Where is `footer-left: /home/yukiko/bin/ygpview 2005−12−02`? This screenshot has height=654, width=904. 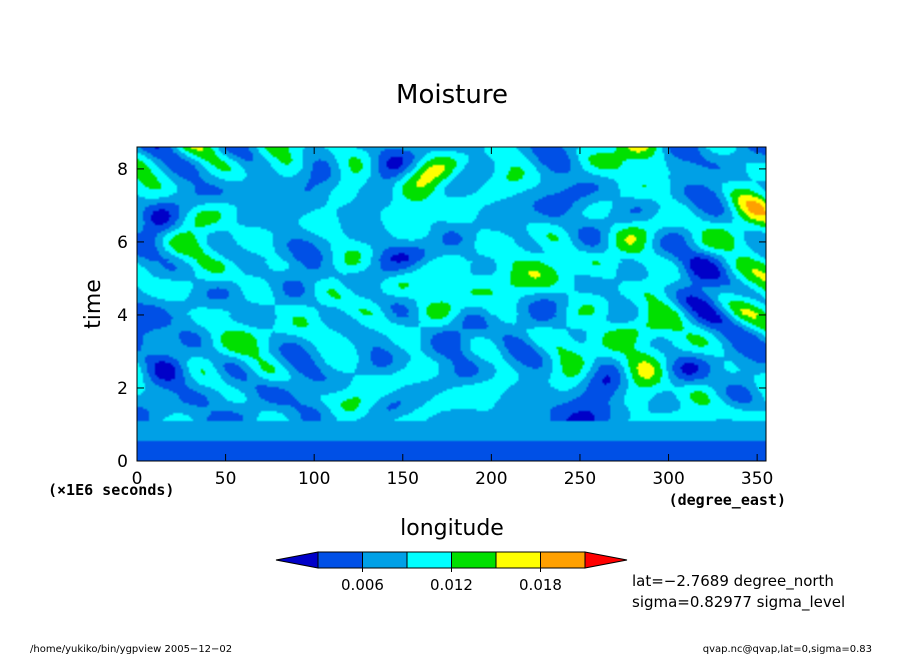 footer-left: /home/yukiko/bin/ygpview 2005−12−02 is located at coordinates (131, 649).